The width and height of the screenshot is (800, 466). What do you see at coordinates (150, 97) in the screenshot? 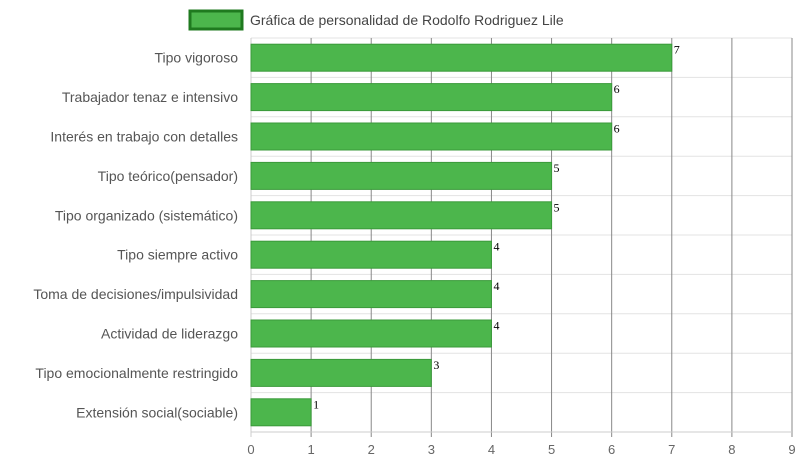
I see `category-label: Trabajador tenaz e intensivo` at bounding box center [150, 97].